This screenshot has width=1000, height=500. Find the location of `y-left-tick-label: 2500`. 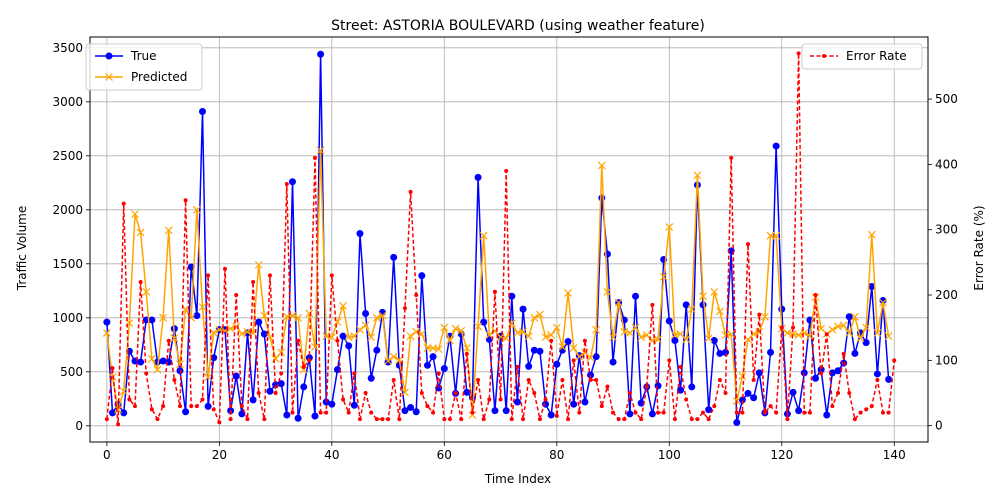

y-left-tick-label: 2500 is located at coordinates (67, 156).